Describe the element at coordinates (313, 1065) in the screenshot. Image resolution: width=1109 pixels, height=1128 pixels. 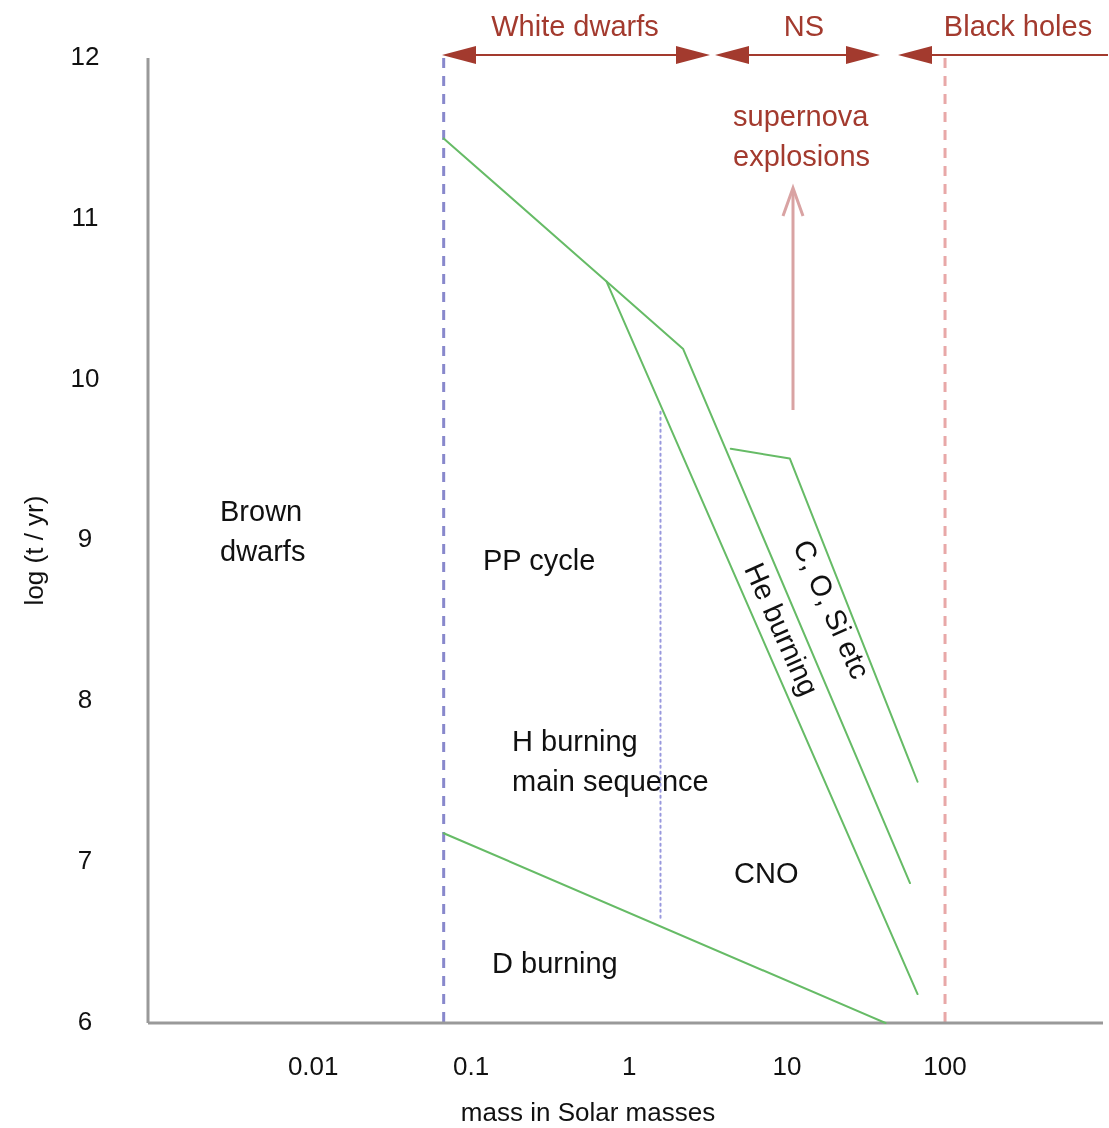
I see `x-tick-label: 0.01` at that location.